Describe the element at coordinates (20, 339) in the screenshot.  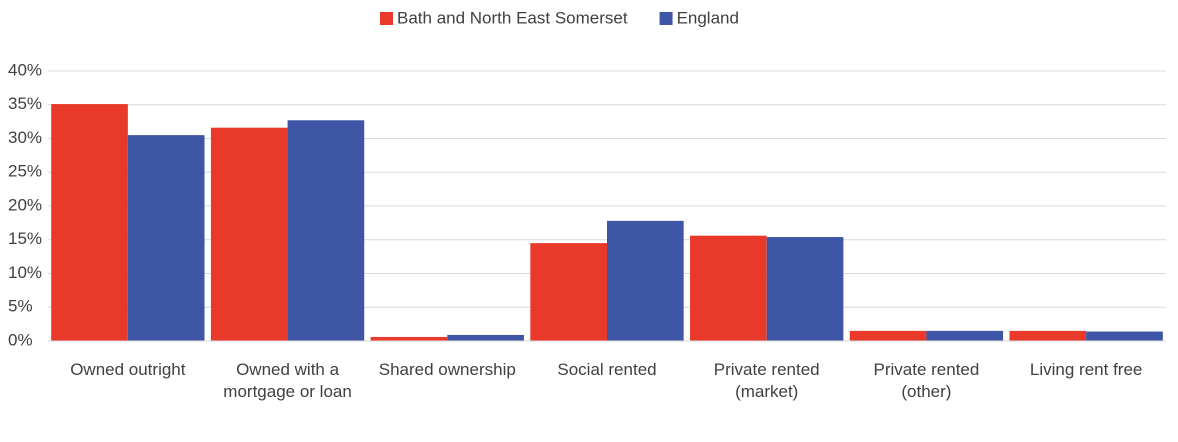
I see `y-tick-label: 0%` at that location.